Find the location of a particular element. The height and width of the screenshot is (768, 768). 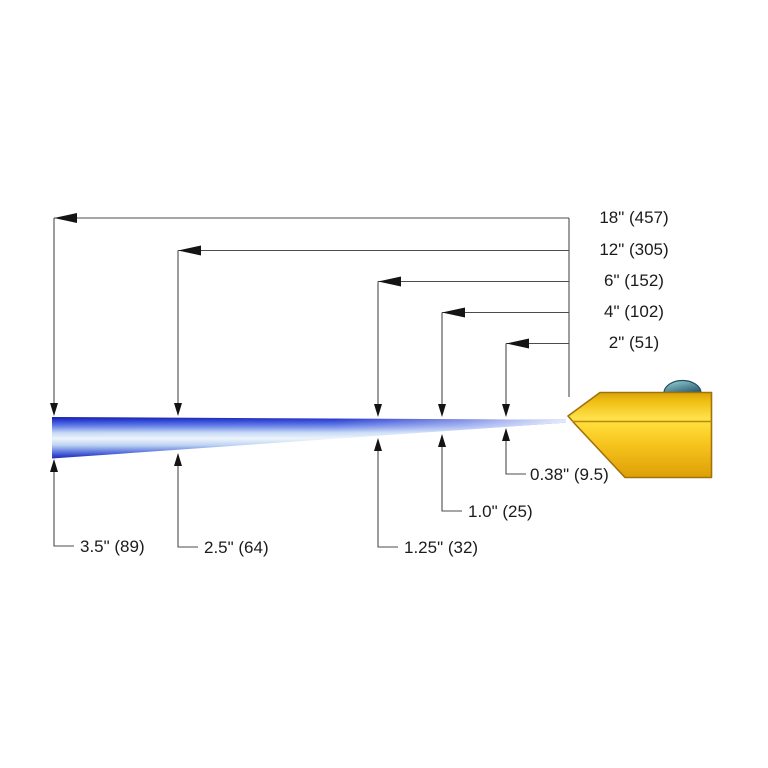

nozzle-dome is located at coordinates (682, 386).